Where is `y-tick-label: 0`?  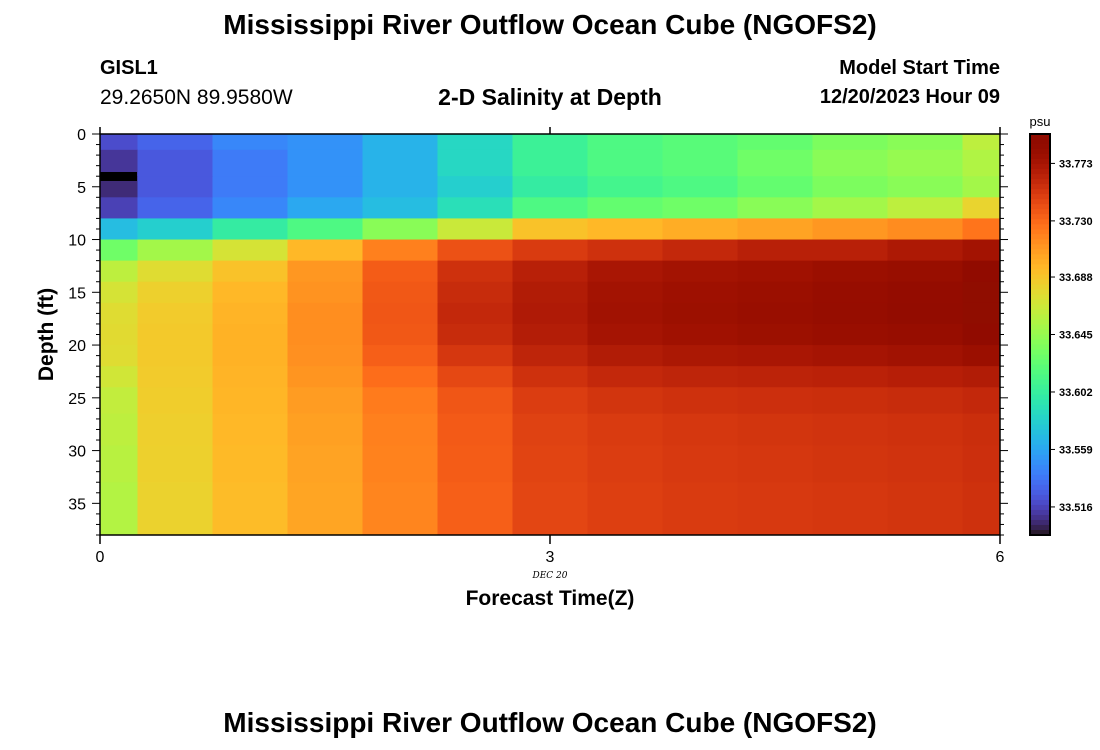
y-tick-label: 0 is located at coordinates (81, 135).